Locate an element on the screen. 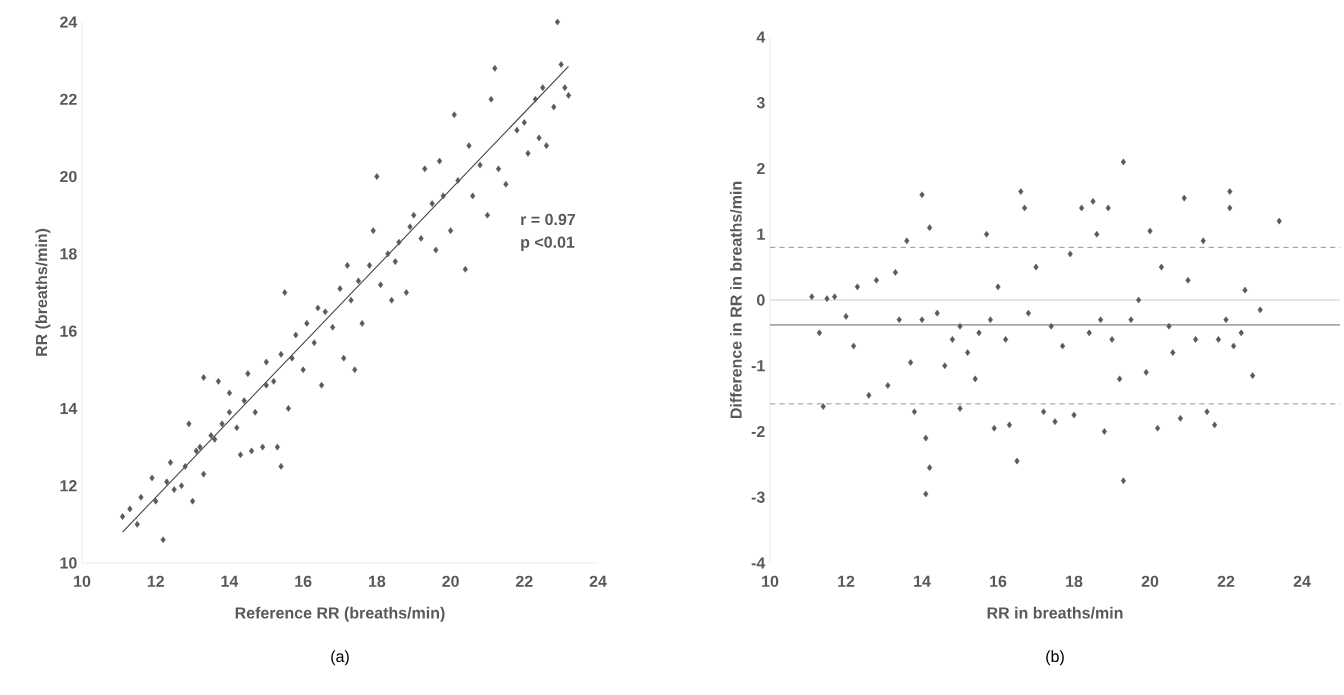  y-tick-label: 1 is located at coordinates (761, 234).